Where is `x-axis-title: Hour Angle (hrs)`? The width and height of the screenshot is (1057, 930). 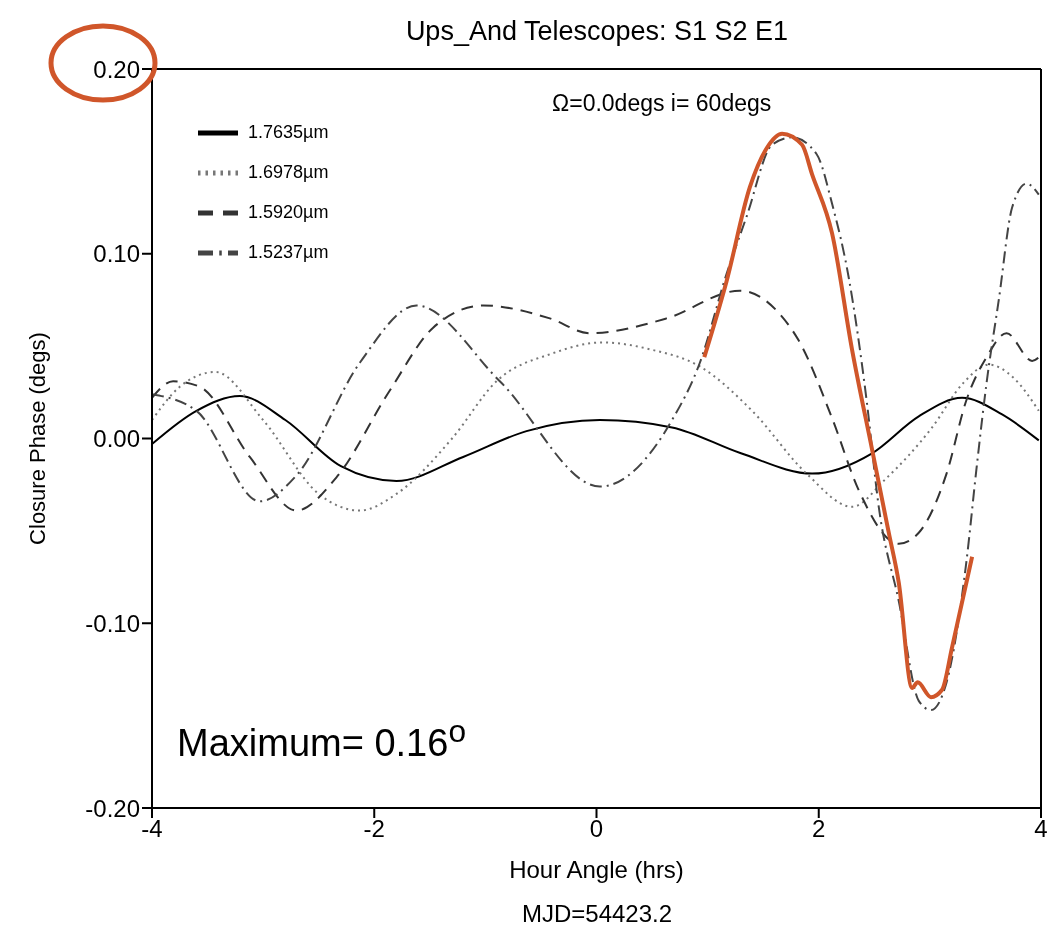
x-axis-title: Hour Angle (hrs) is located at coordinates (596, 869).